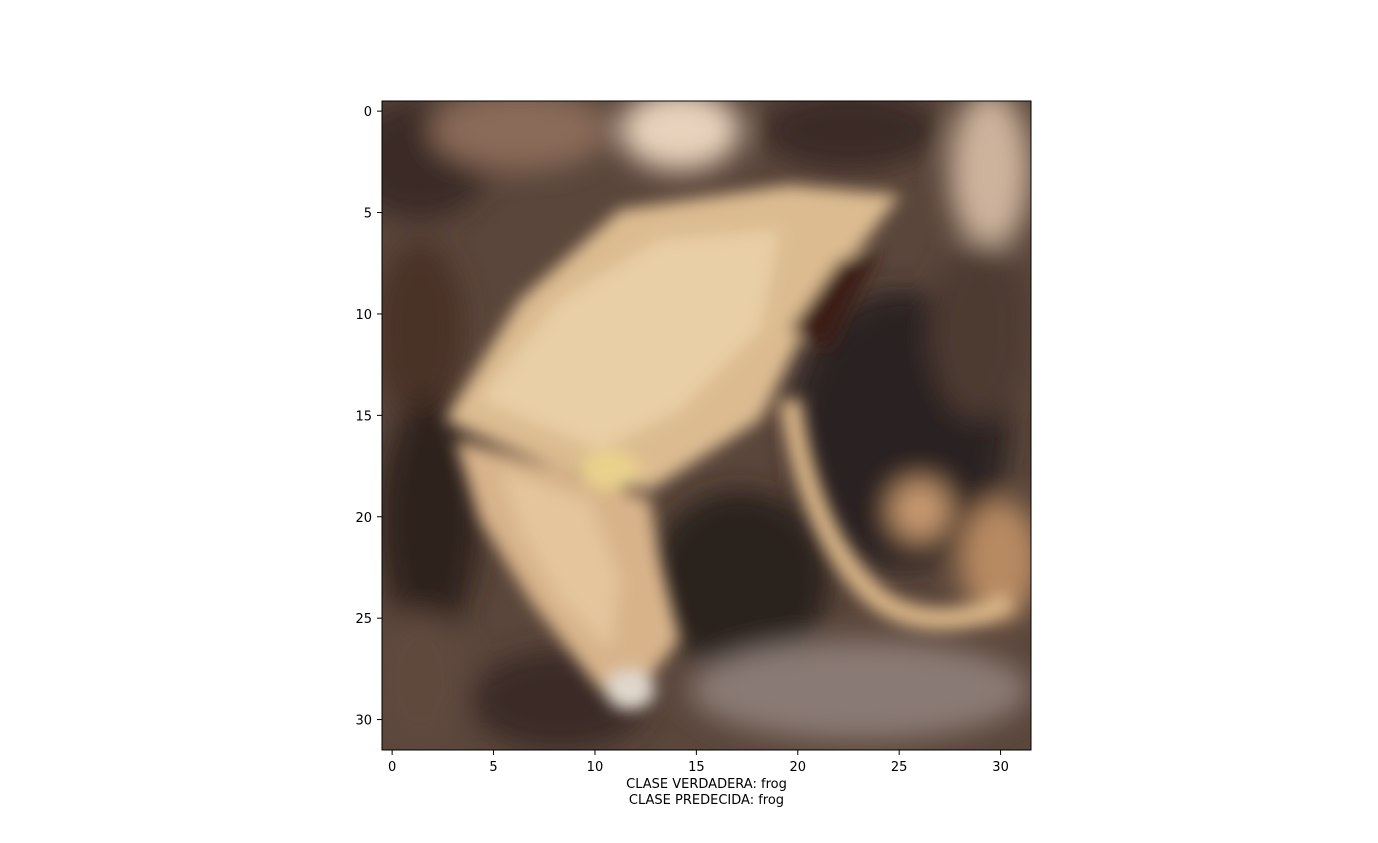 The image size is (1378, 843). What do you see at coordinates (363, 721) in the screenshot?
I see `y-tick-label: 30` at bounding box center [363, 721].